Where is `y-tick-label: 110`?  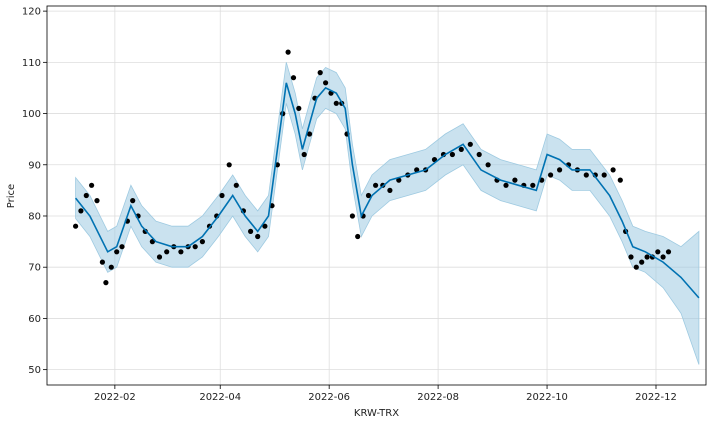 y-tick-label: 110 is located at coordinates (31, 63).